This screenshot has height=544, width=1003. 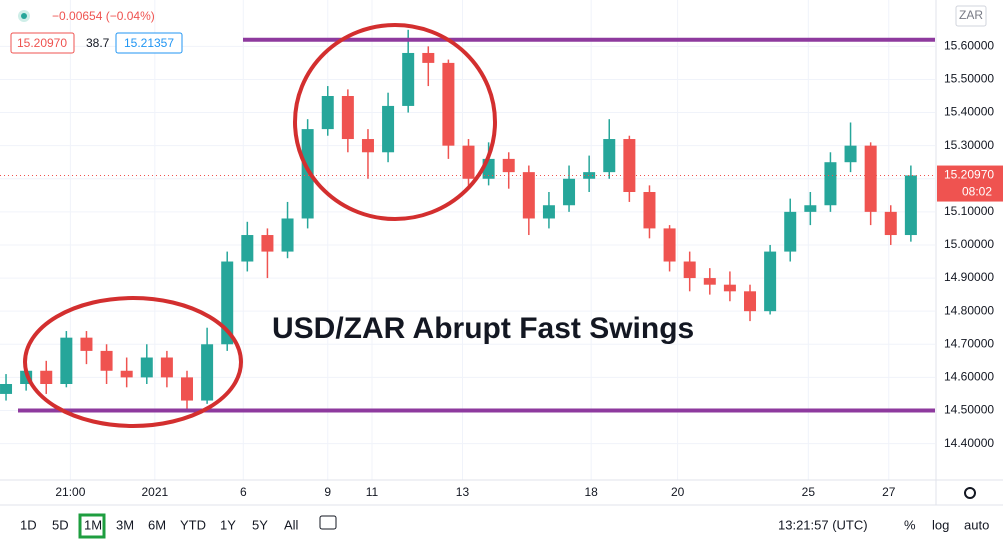 I want to click on range-button: 1Y, so click(x=228, y=524).